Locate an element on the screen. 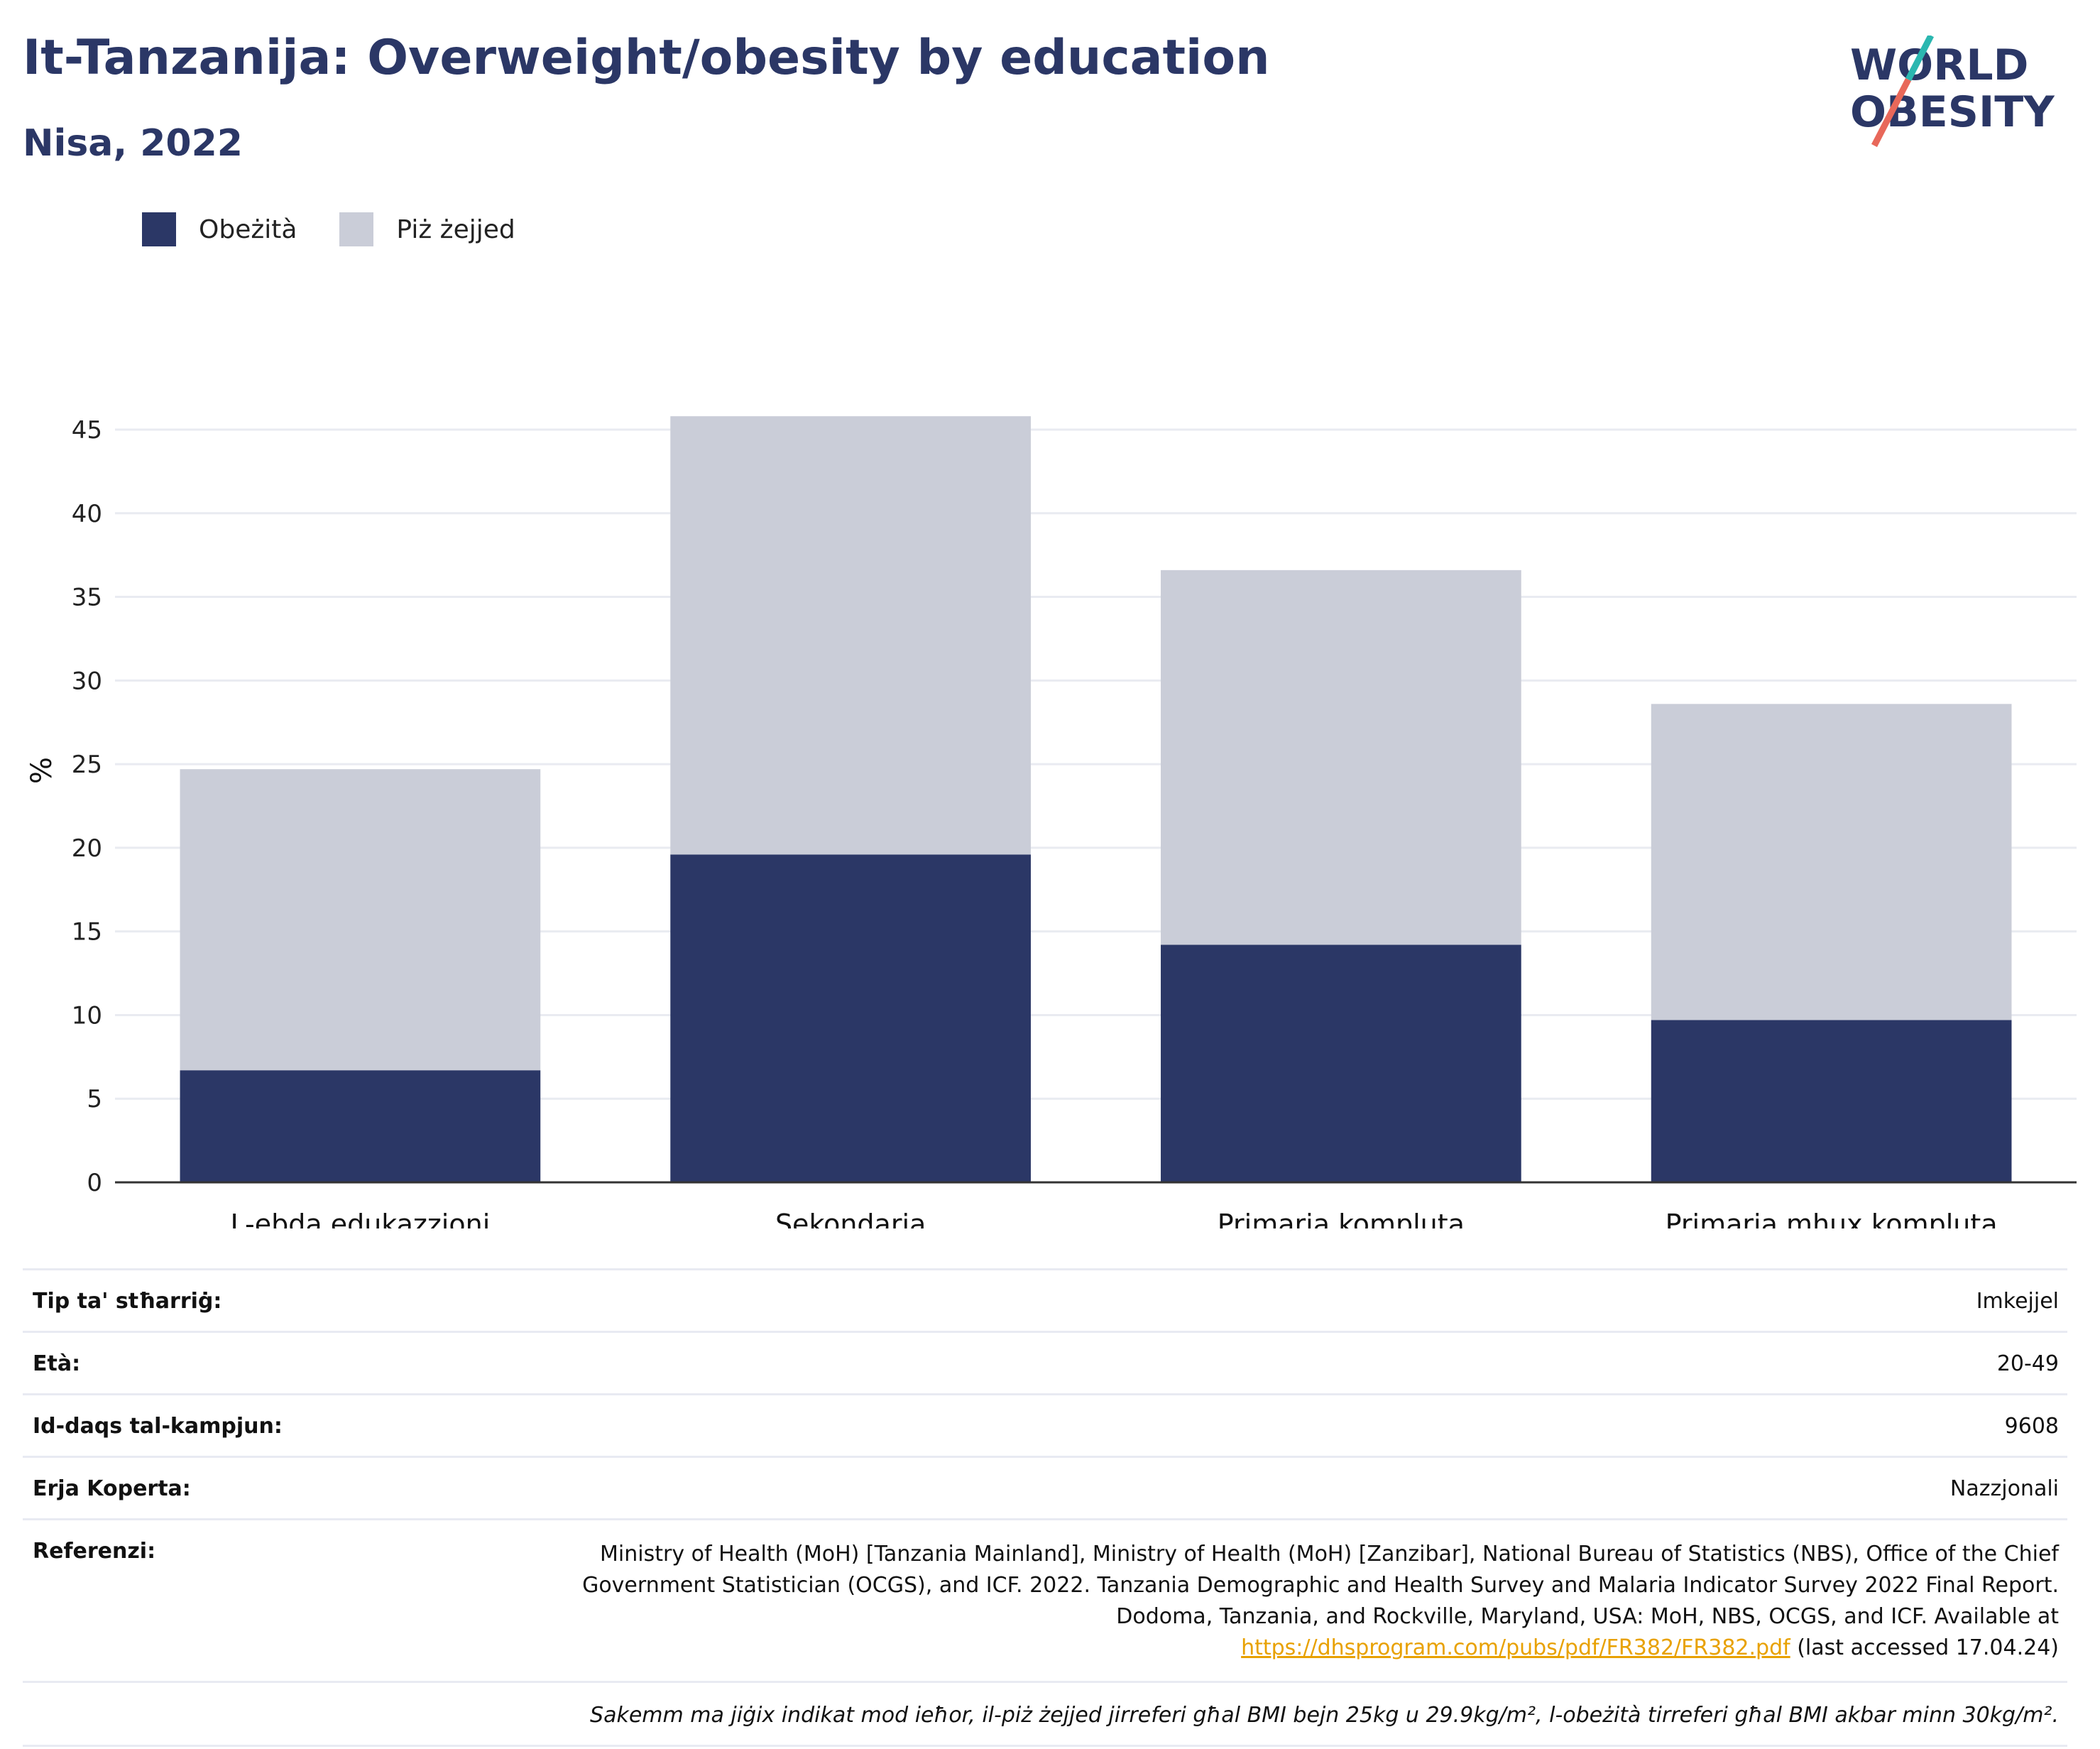 The image size is (2100, 1749). world-obesity-logo: WORLD OBESITY is located at coordinates (1952, 92).